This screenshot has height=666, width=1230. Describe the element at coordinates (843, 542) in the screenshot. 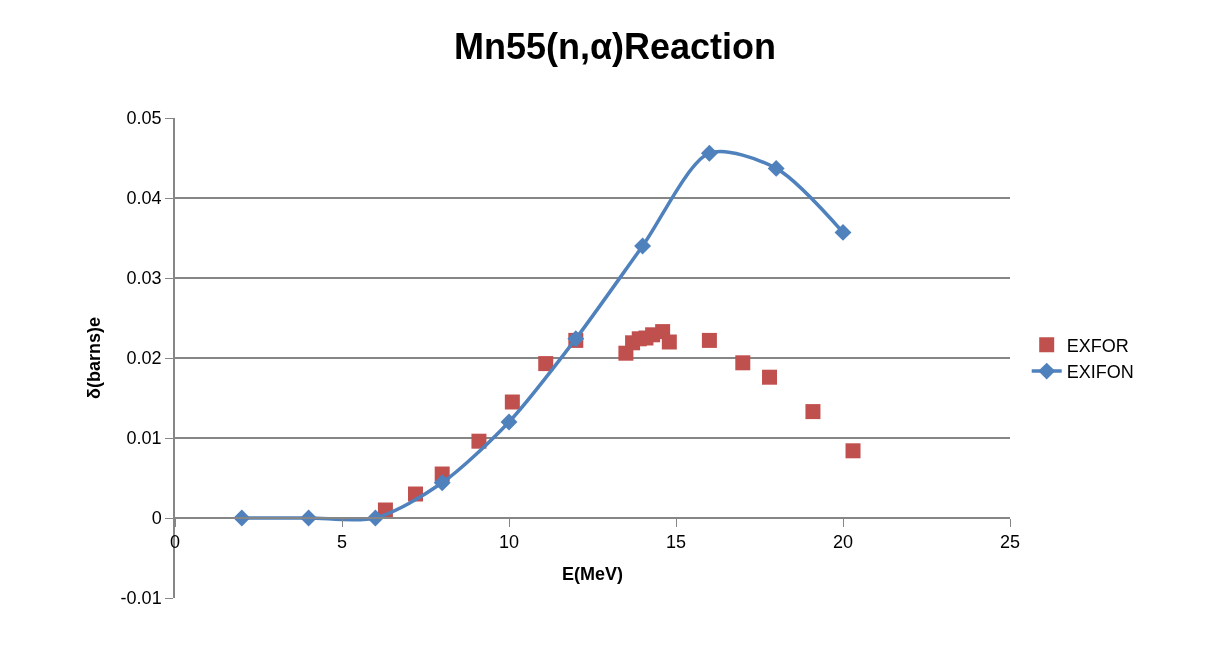

I see `x-tick-label: 20` at that location.